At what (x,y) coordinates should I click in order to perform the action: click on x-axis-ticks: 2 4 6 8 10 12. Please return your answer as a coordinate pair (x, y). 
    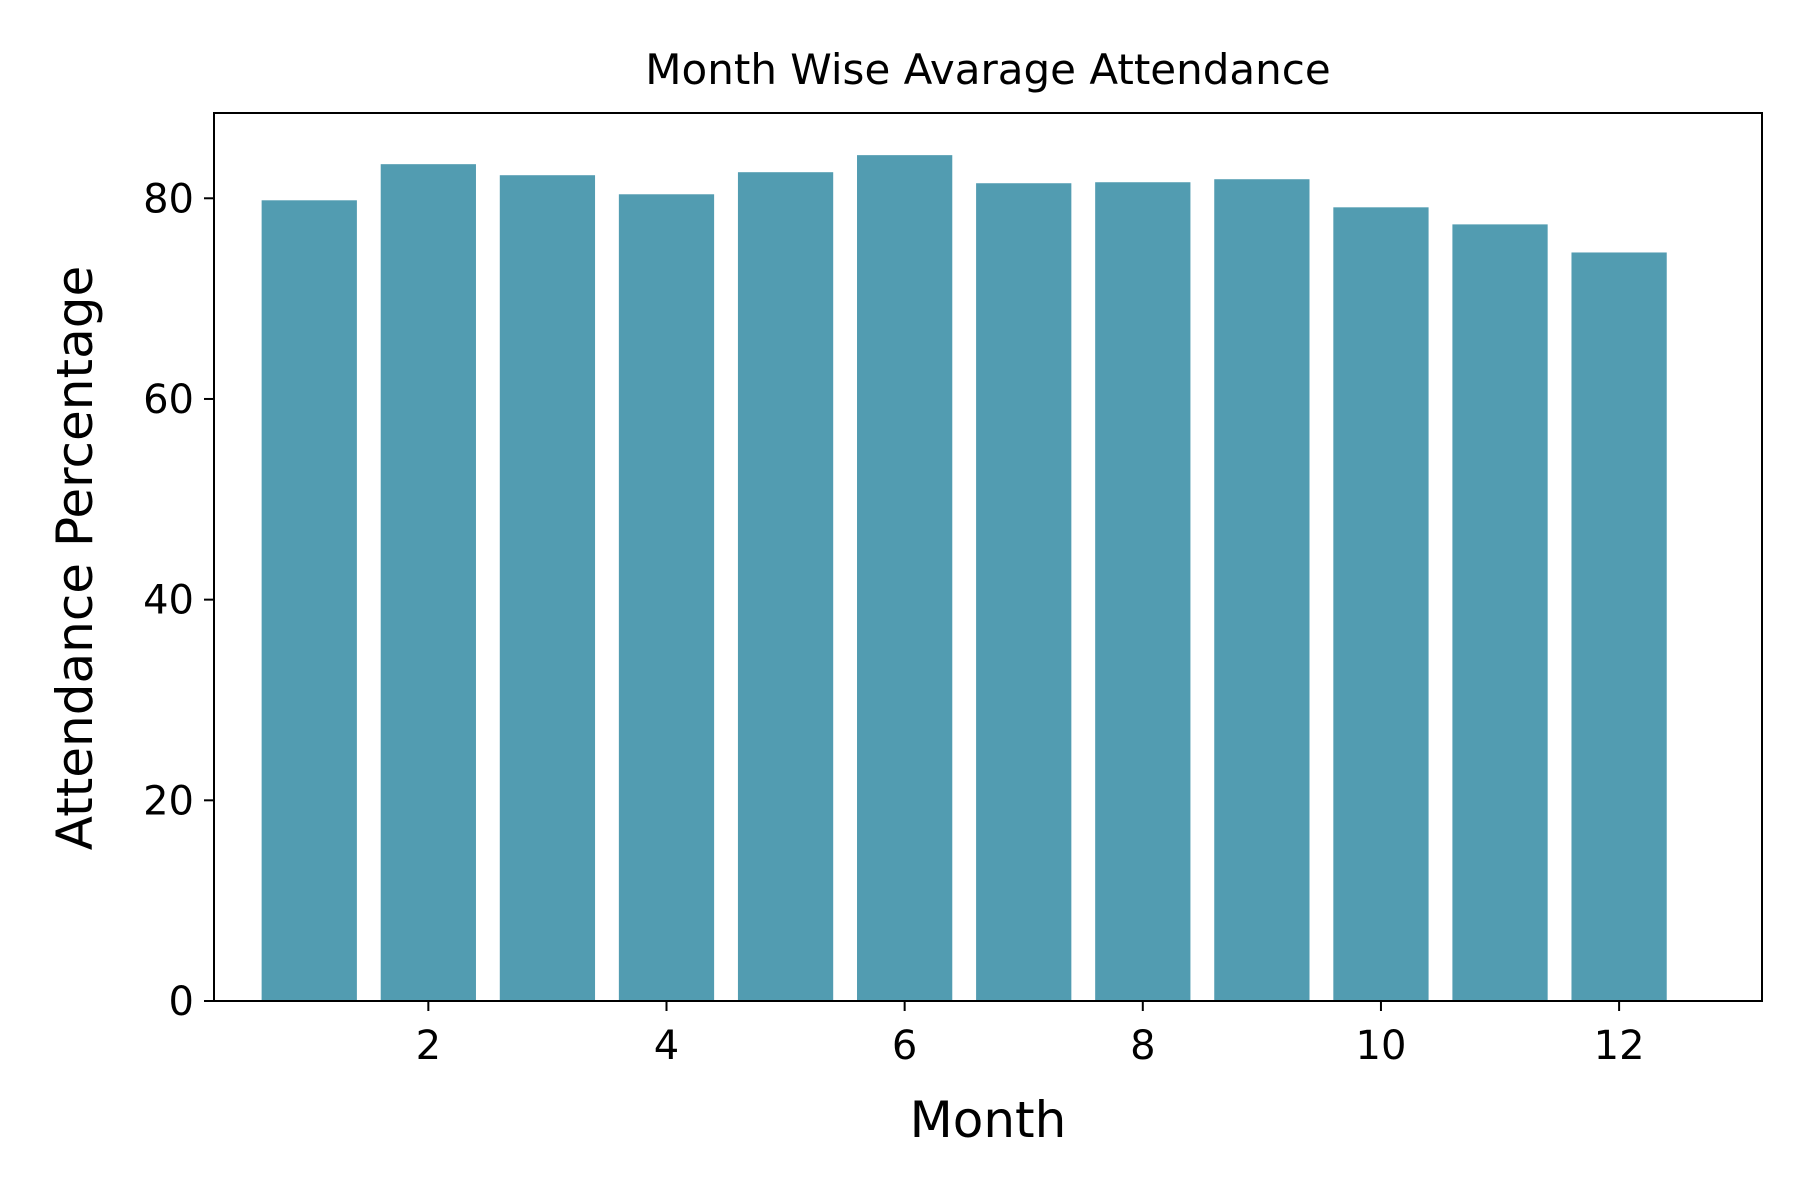
    Looking at the image, I should click on (1030, 1035).